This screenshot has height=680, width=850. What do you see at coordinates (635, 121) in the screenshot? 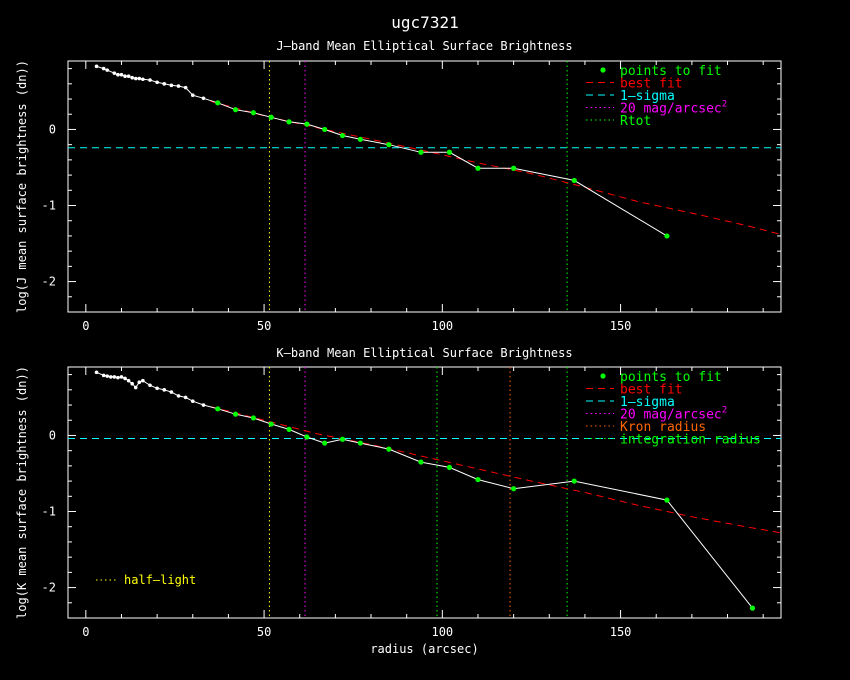
I see `legend-label: Rtot` at bounding box center [635, 121].